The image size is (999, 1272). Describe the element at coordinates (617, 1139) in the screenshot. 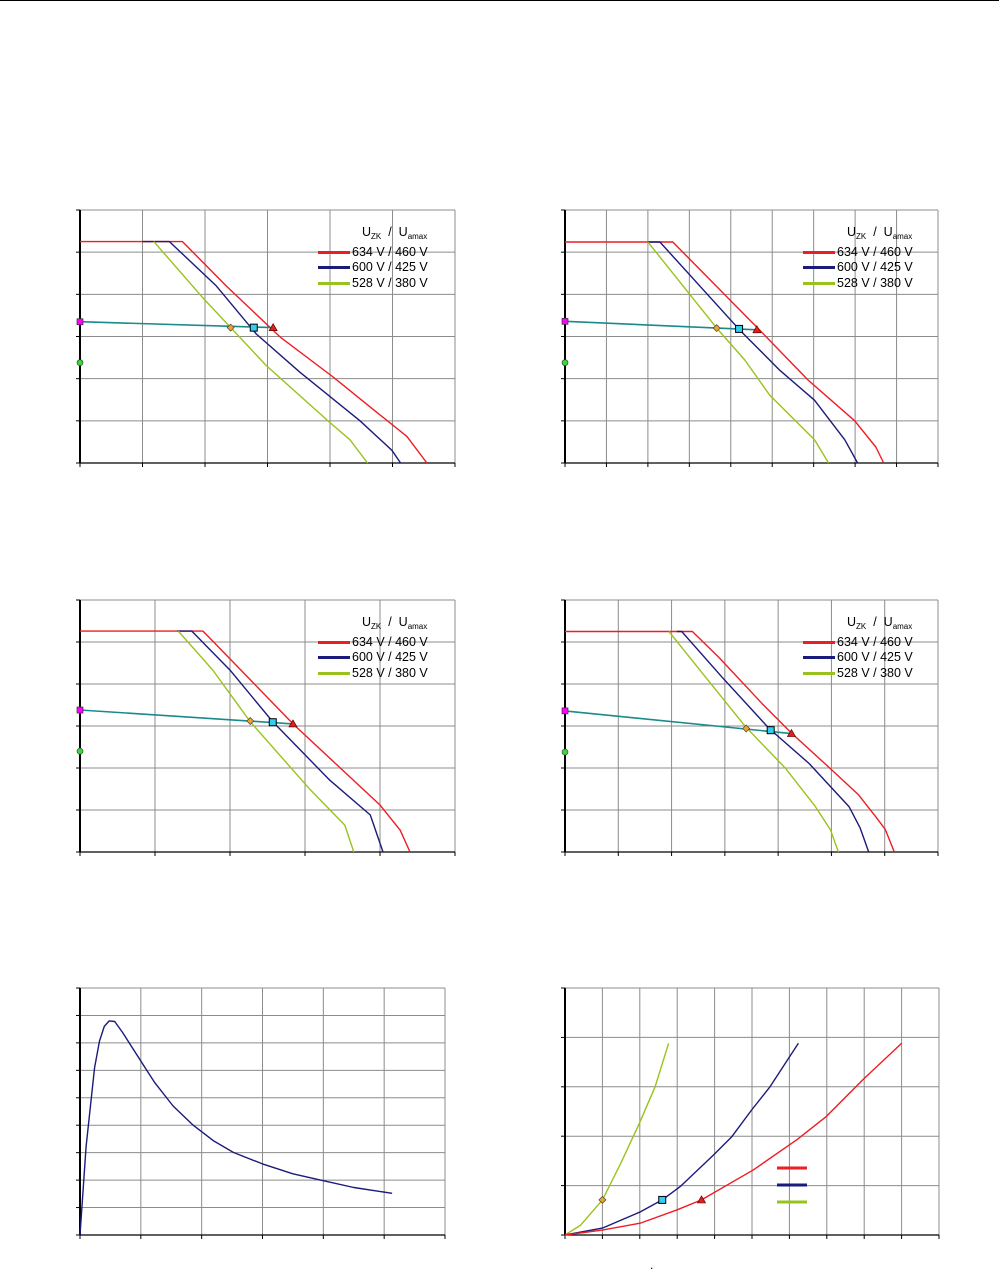

I see `series-line-green` at that location.